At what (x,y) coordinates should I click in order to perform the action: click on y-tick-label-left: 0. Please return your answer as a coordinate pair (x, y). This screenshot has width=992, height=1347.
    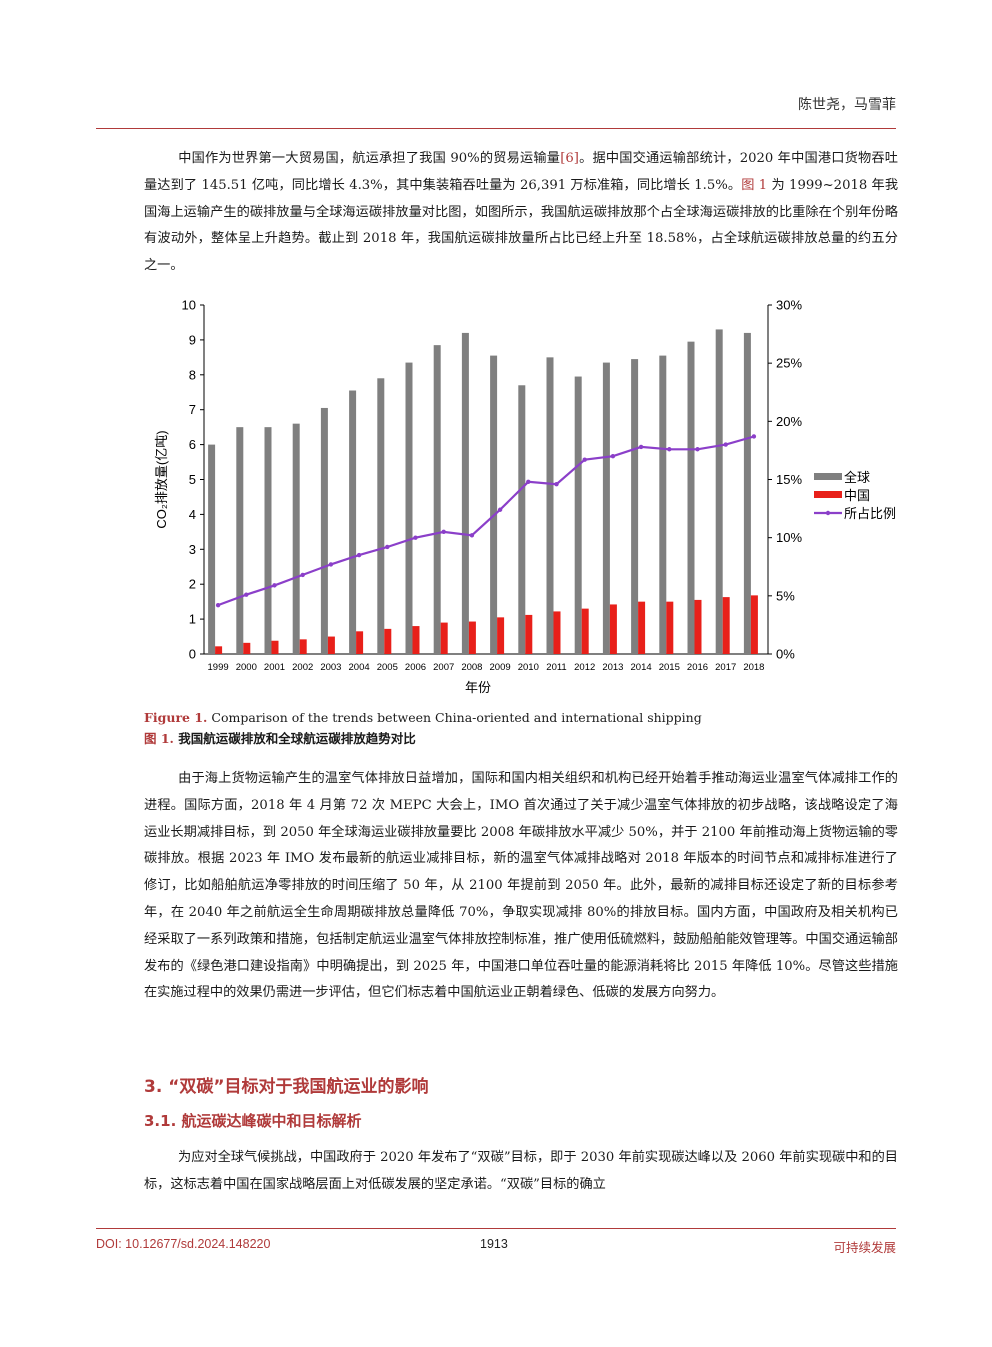
    Looking at the image, I should click on (192, 654).